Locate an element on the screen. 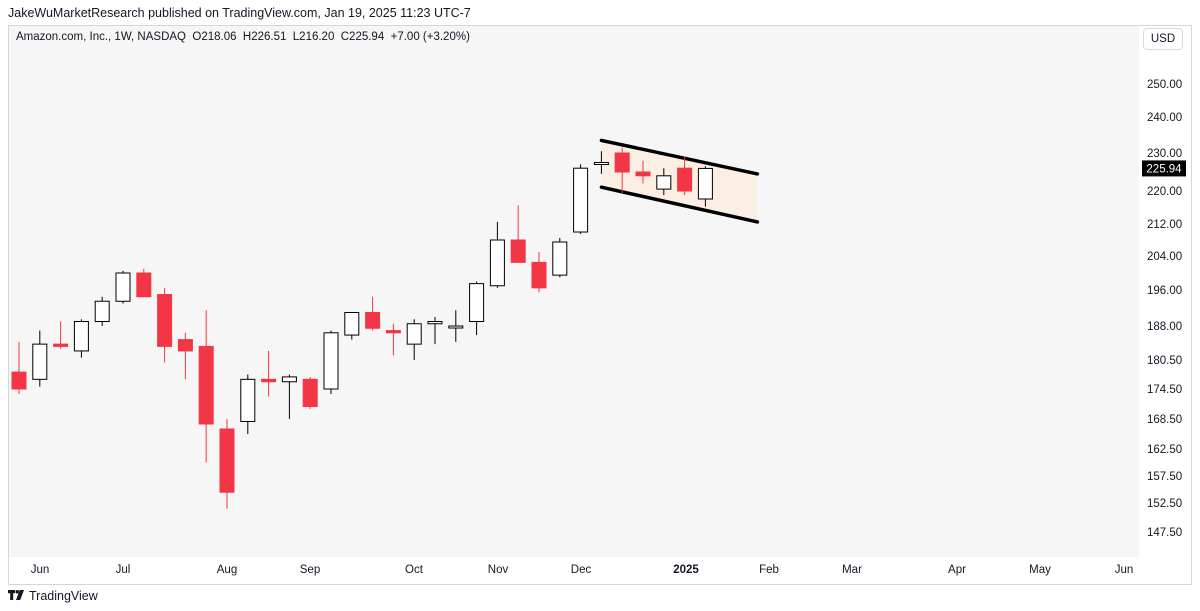  legend-symbol: Amazon.com, Inc., 1W, NASDAQ is located at coordinates (101, 37).